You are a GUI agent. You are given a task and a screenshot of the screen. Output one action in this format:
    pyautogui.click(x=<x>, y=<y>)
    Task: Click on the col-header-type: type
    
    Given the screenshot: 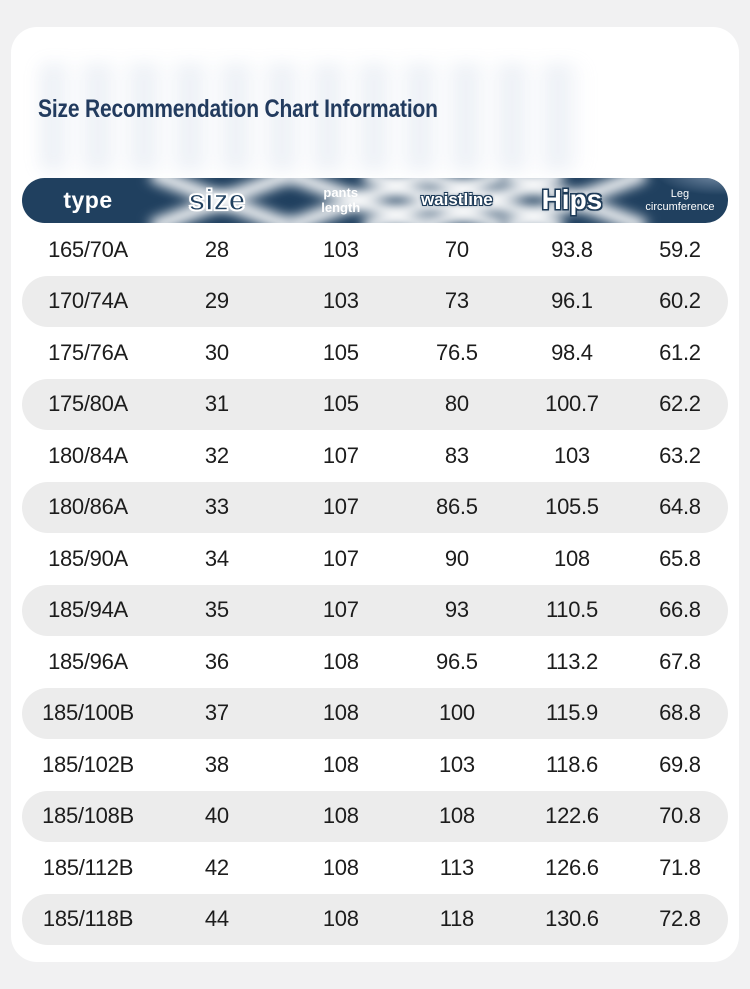 What is the action you would take?
    pyautogui.click(x=88, y=199)
    